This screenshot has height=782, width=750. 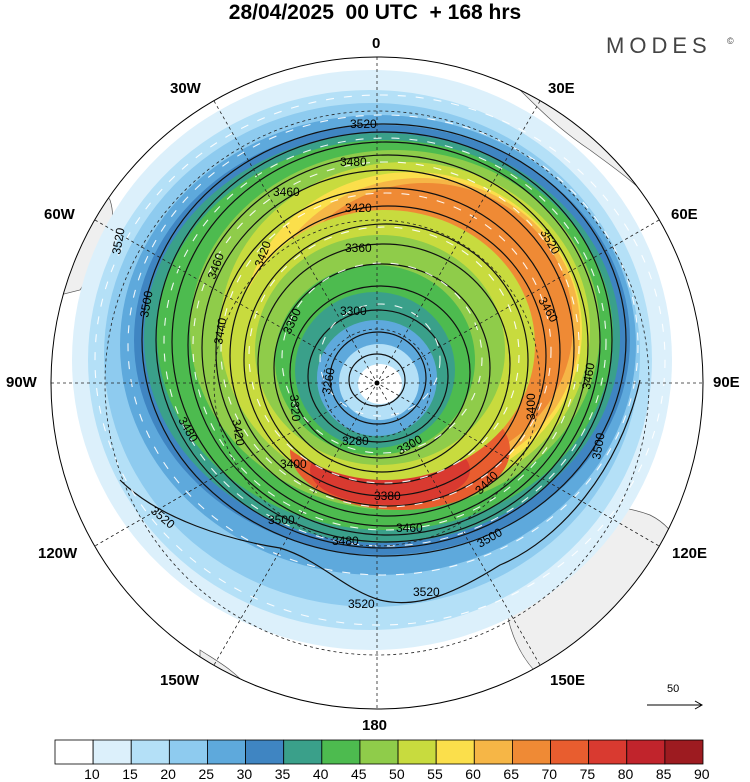 I want to click on pole-marker, so click(x=377, y=383).